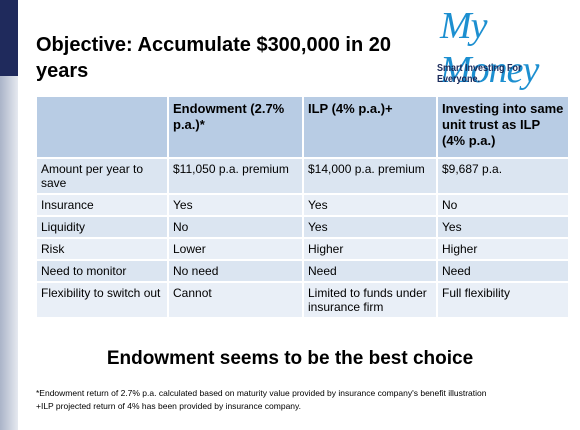 Image resolution: width=580 pixels, height=430 pixels. I want to click on table-cell: Lower, so click(235, 249).